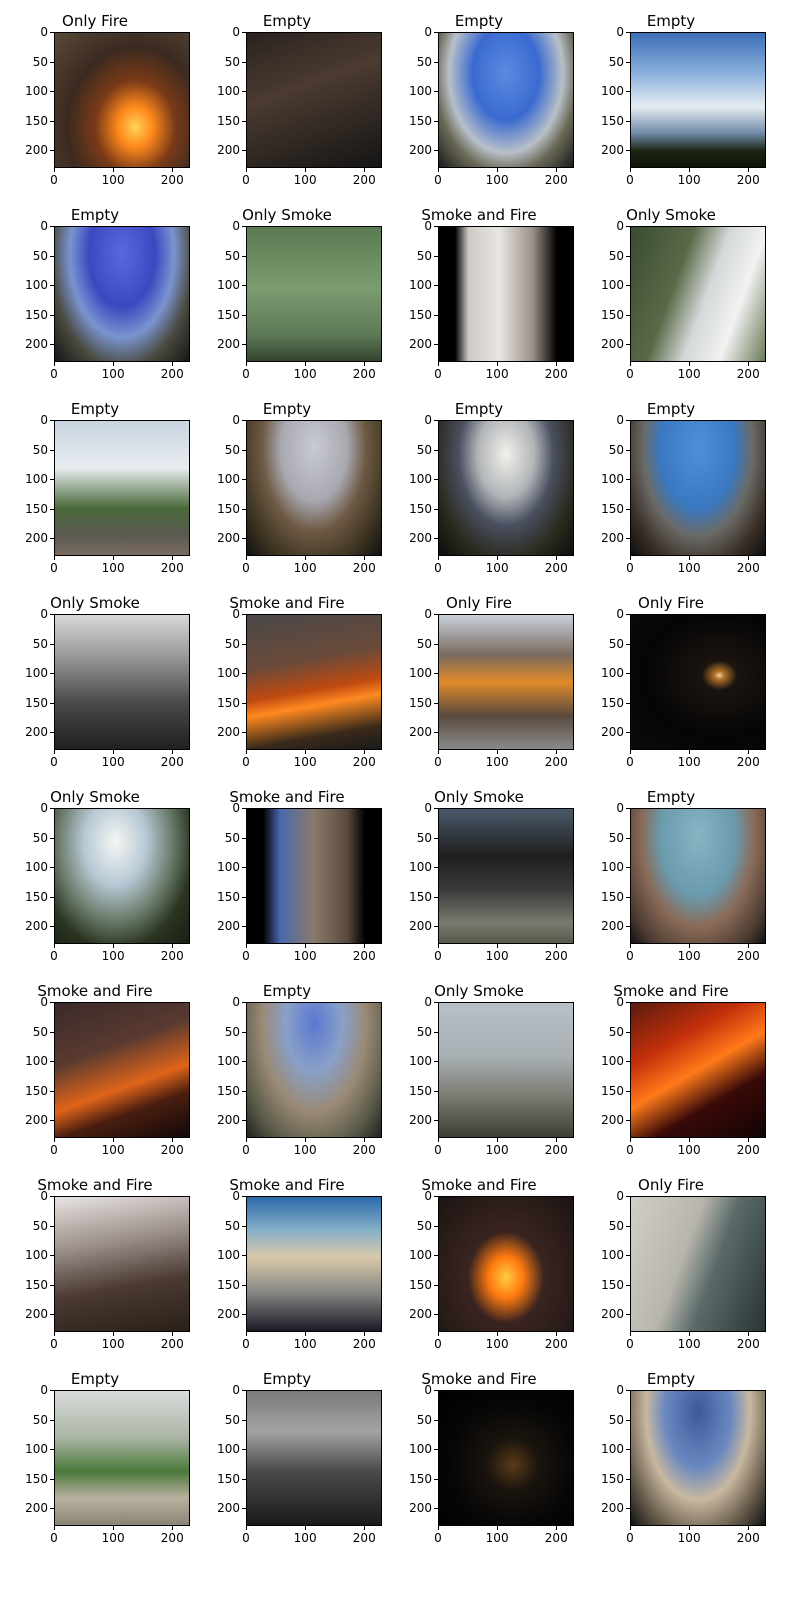 The height and width of the screenshot is (1600, 800). Describe the element at coordinates (671, 603) in the screenshot. I see `panel-title: Only Fire` at that location.